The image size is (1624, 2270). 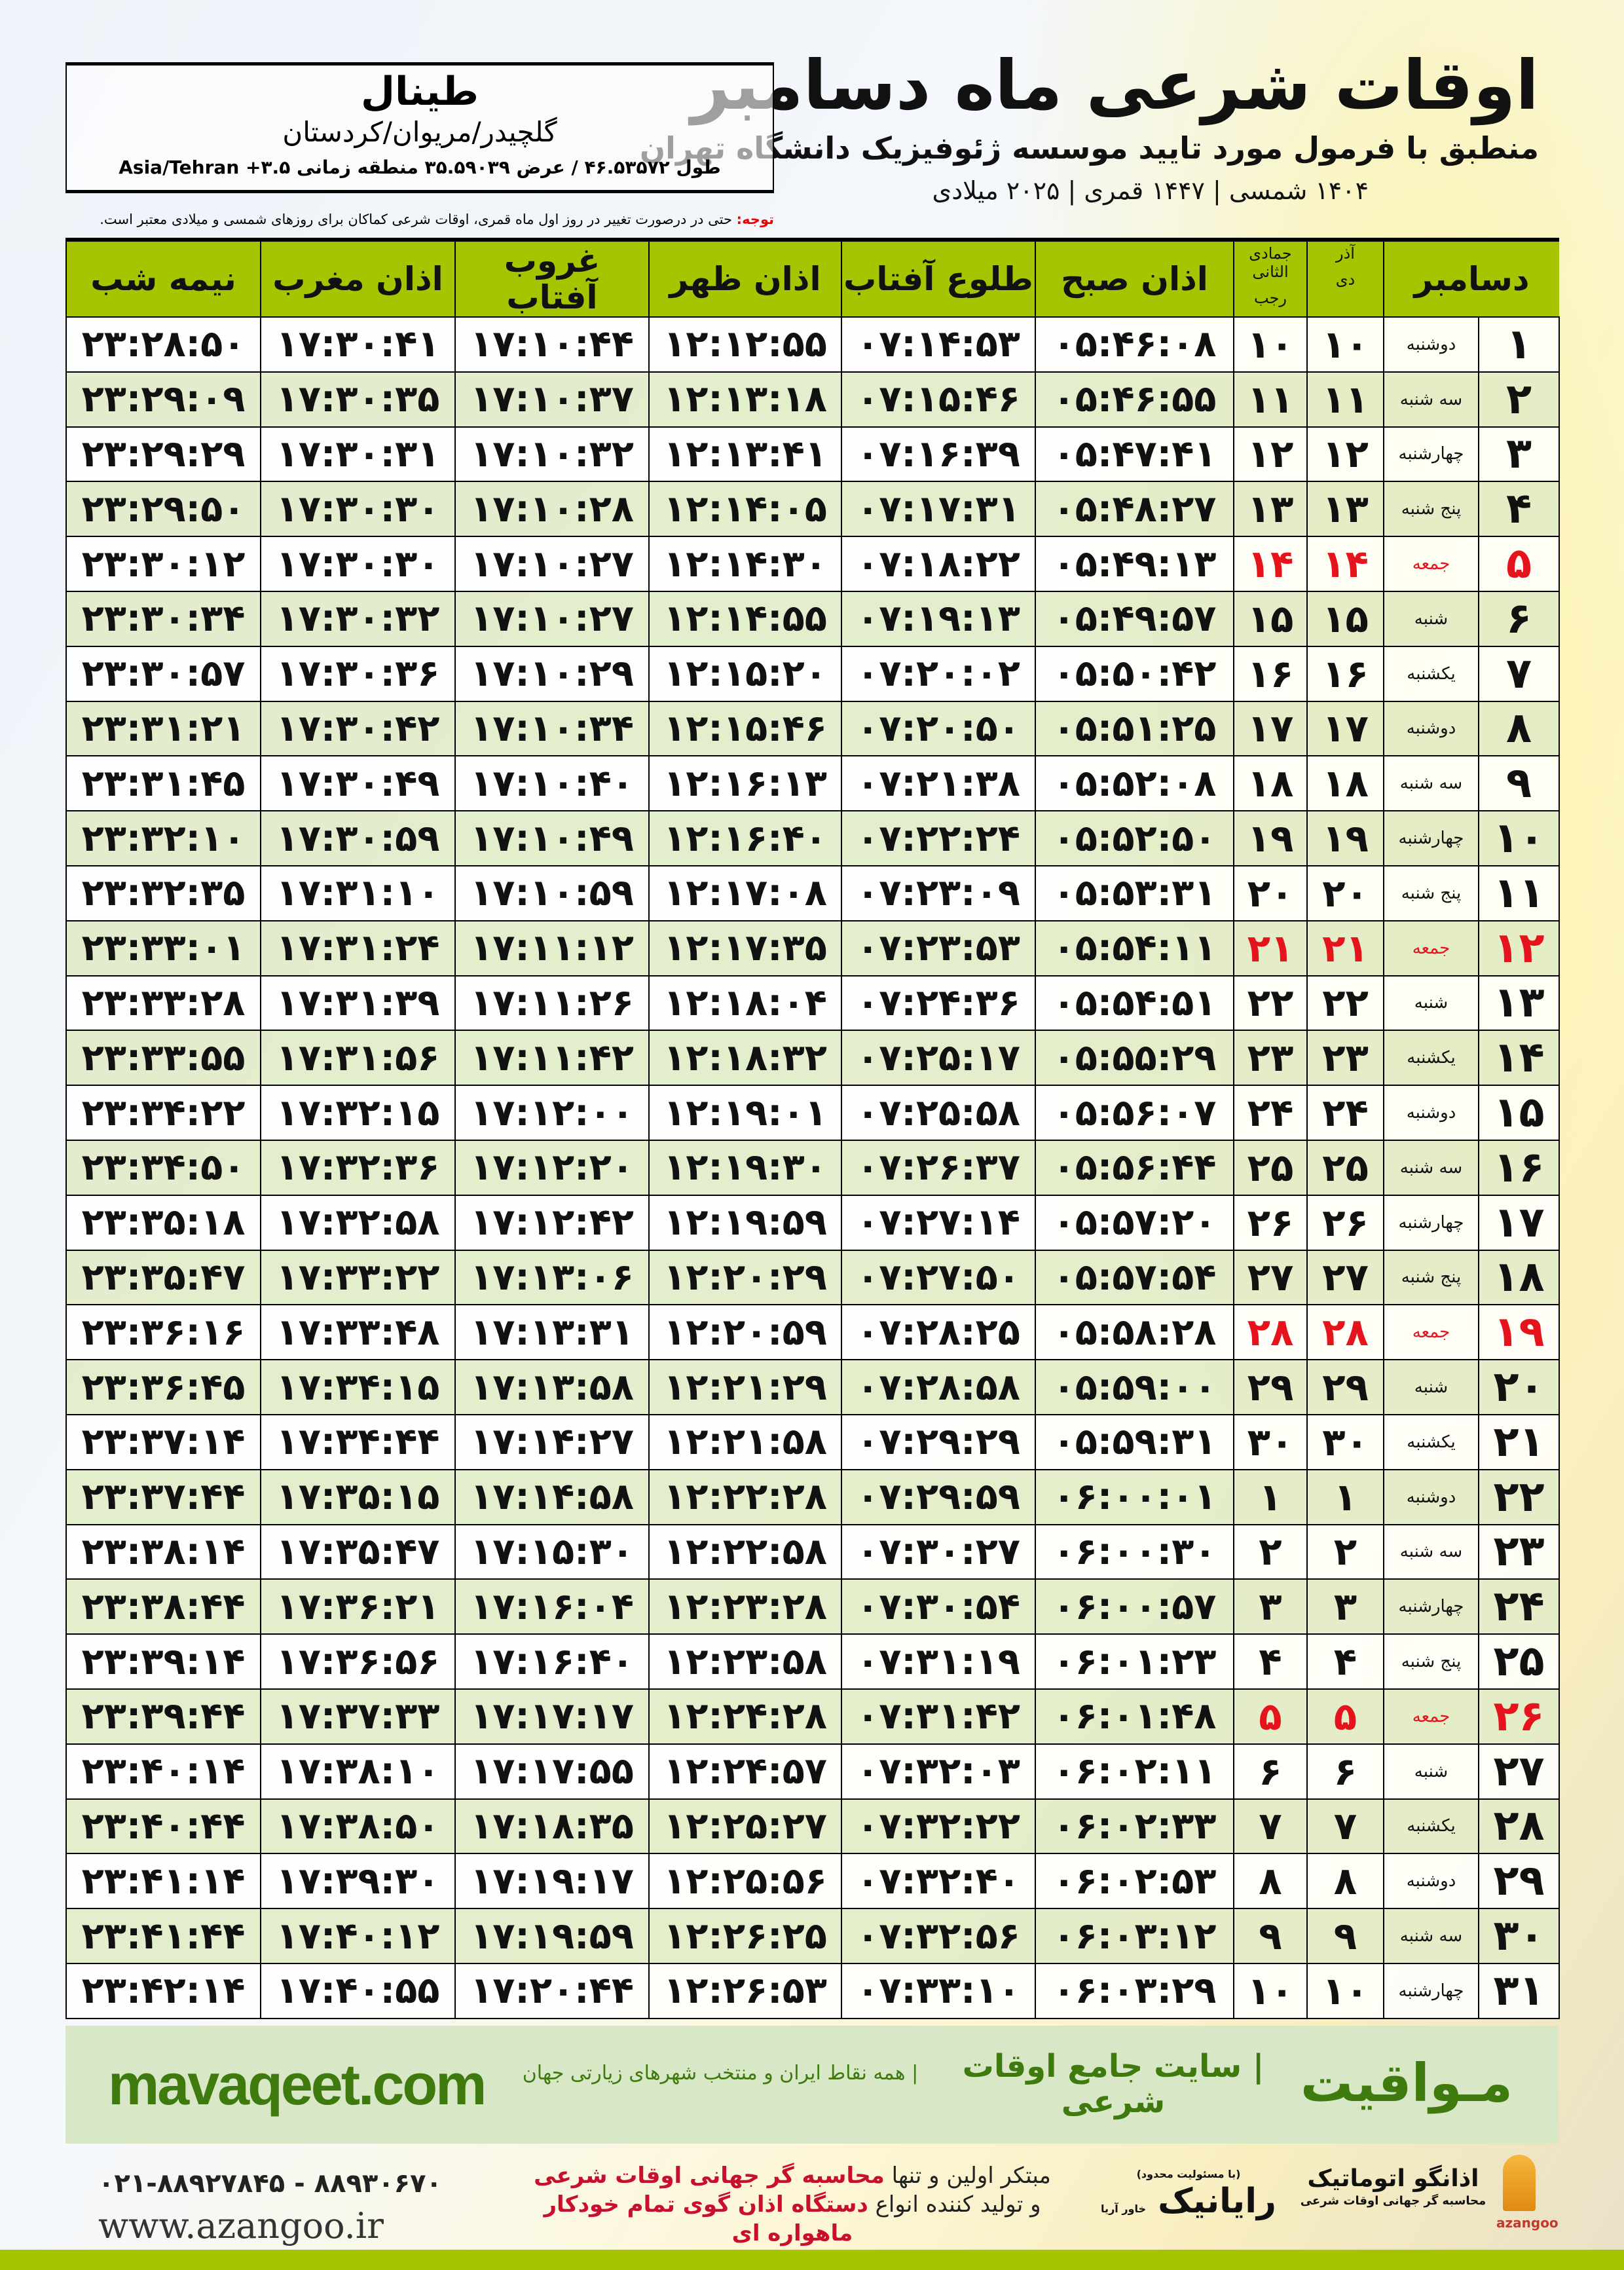 I want to click on cell-sunset: ۱۷:۱۰:۳۲, so click(x=552, y=454).